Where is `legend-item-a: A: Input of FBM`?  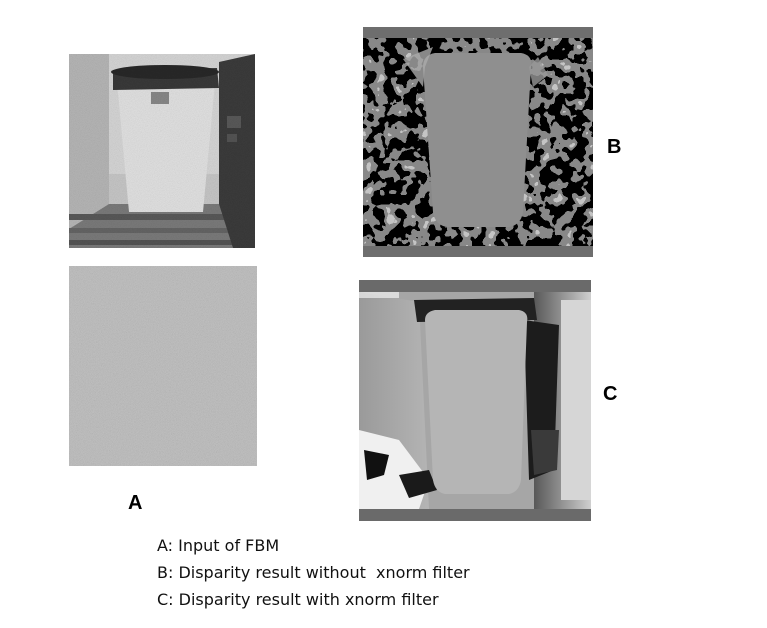
legend-item-a: A: Input of FBM is located at coordinates (218, 545).